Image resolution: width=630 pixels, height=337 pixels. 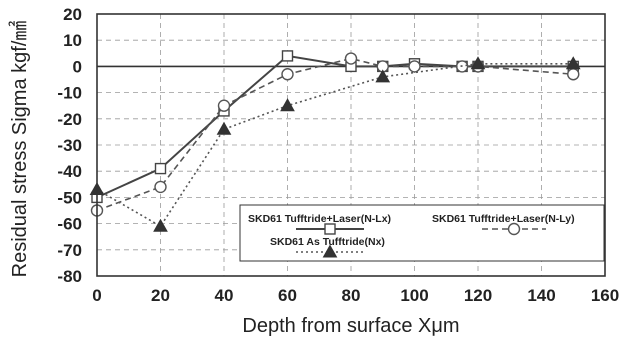 What do you see at coordinates (72, 14) in the screenshot?
I see `y-tick-label: 20` at bounding box center [72, 14].